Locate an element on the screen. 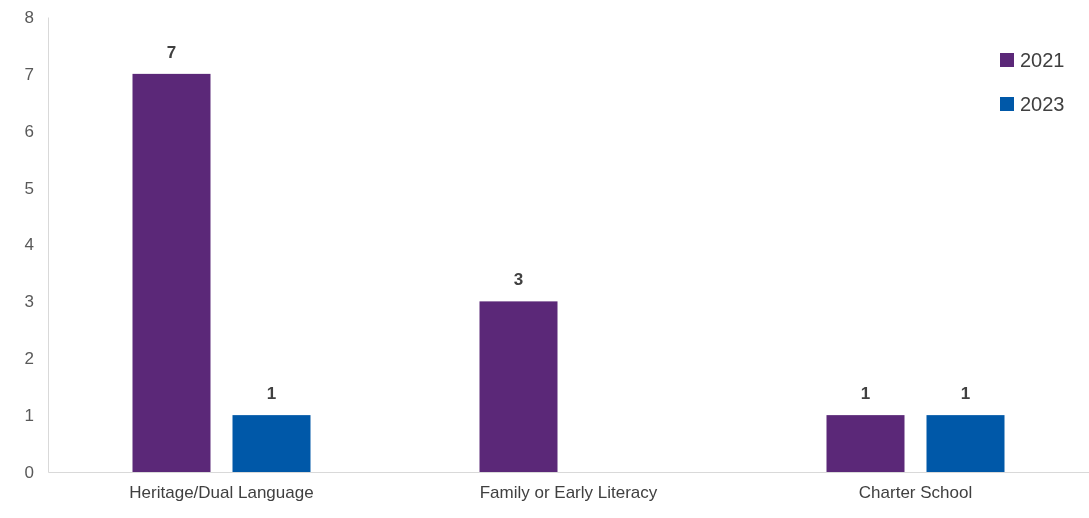  y-tick-label: 2 is located at coordinates (29, 359).